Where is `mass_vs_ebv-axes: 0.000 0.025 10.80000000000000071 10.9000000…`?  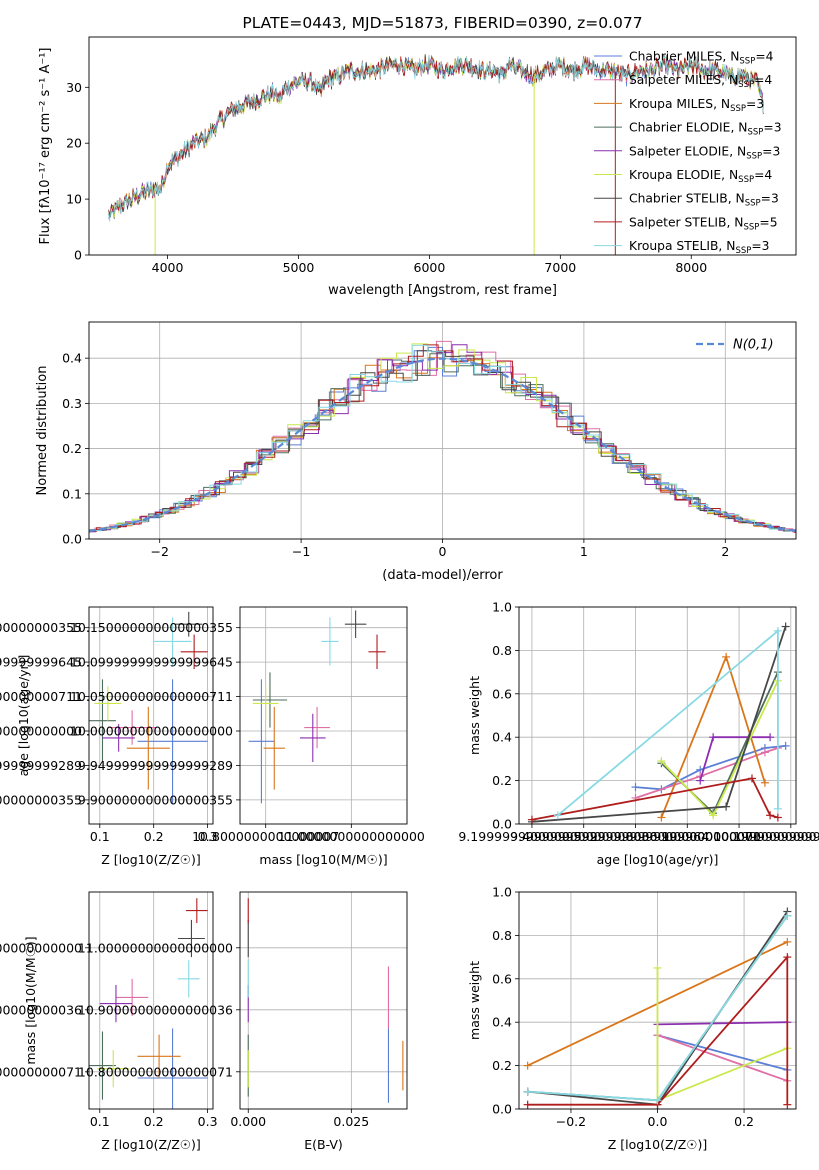 mass_vs_ebv-axes: 0.000 0.025 10.80000000000000071 10.9000000… is located at coordinates (243, 1010).